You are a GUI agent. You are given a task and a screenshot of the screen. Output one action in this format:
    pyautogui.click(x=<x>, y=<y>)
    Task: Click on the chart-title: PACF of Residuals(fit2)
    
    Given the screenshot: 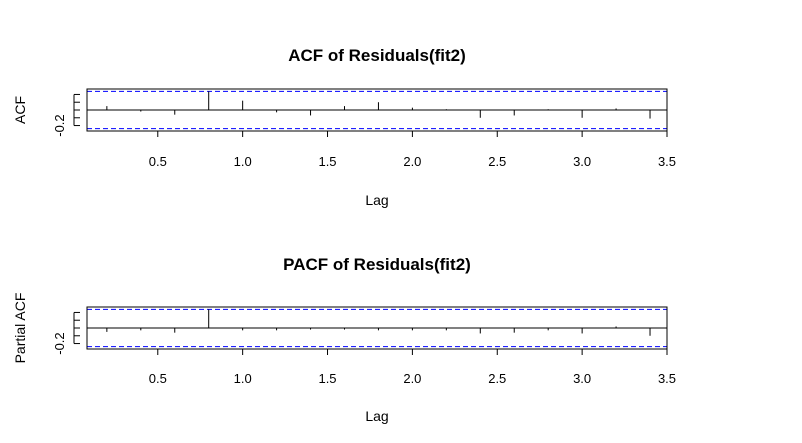 What is the action you would take?
    pyautogui.click(x=377, y=264)
    